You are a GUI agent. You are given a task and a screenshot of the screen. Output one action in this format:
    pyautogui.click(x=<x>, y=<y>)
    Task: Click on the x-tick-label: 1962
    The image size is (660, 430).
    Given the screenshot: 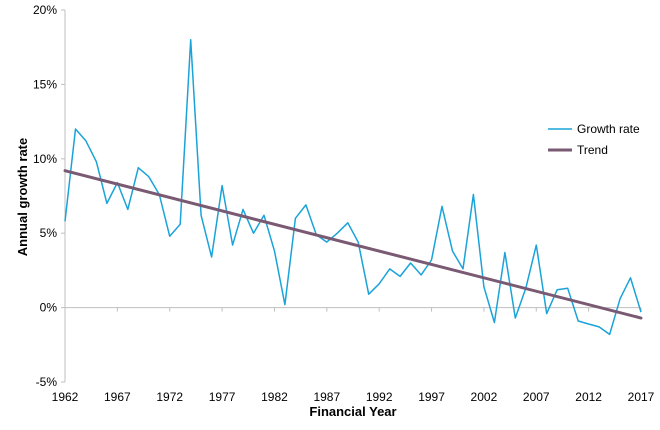 What is the action you would take?
    pyautogui.click(x=65, y=397)
    